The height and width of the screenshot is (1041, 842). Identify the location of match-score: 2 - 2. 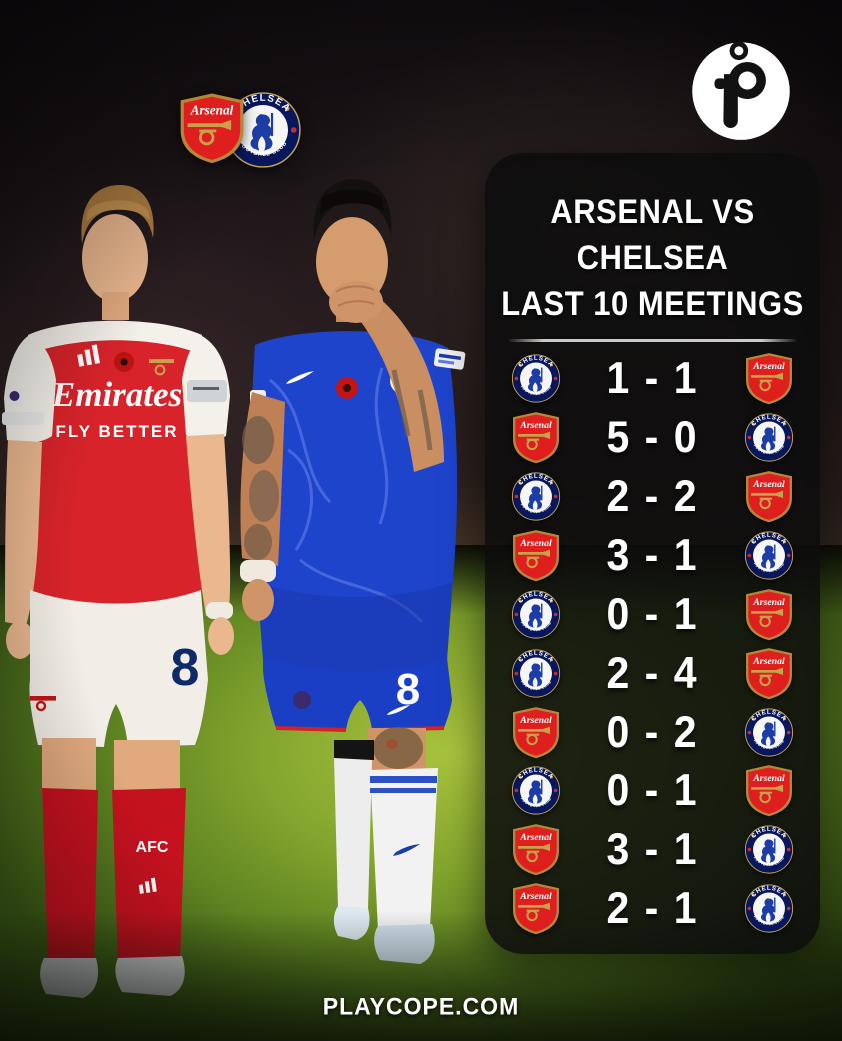
(652, 496).